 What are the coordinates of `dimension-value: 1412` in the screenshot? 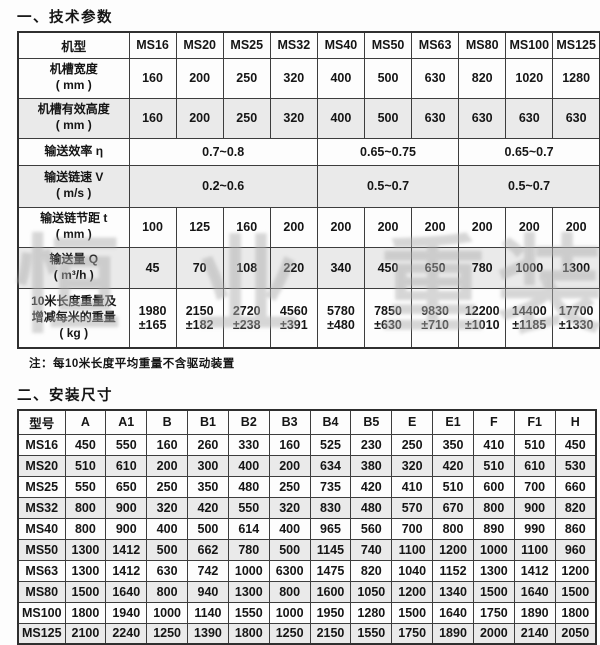 It's located at (534, 570).